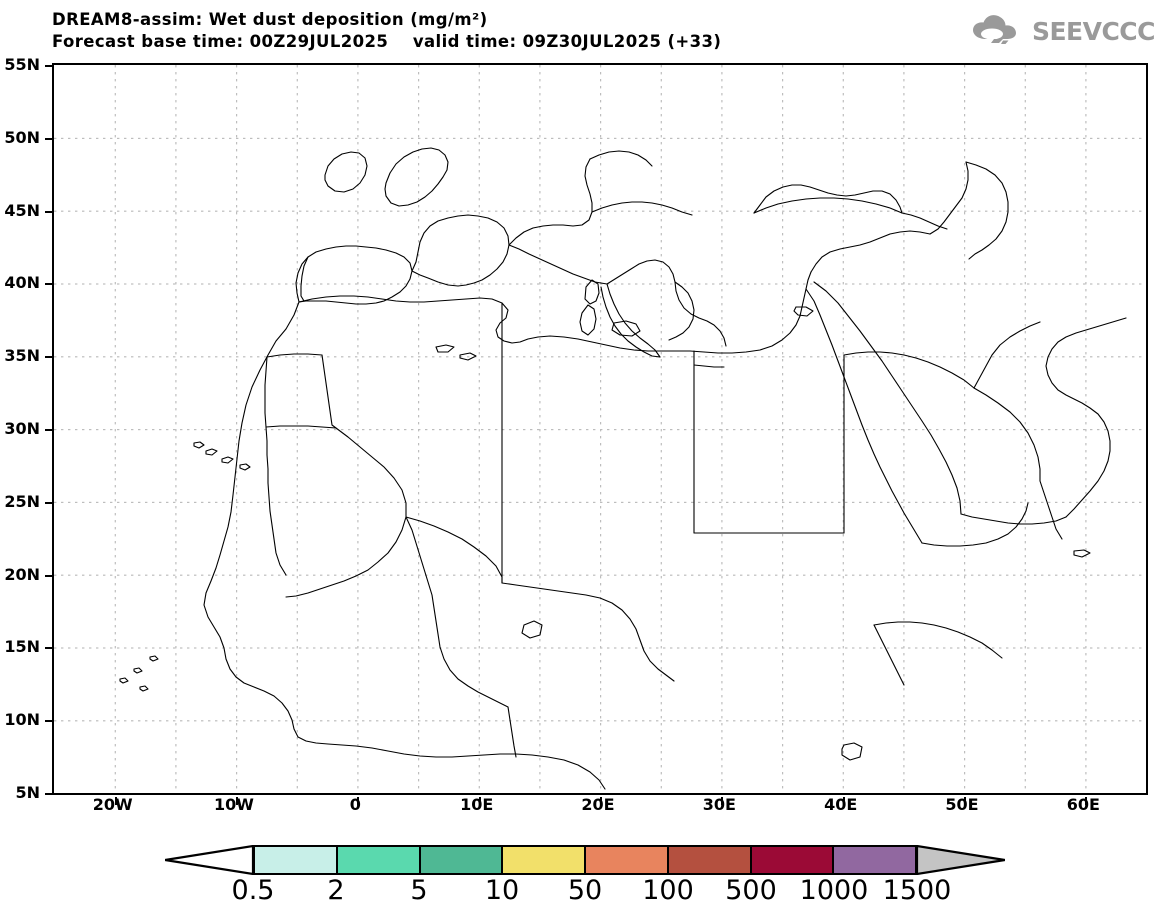  I want to click on x-axis-label-10w: 10W, so click(234, 804).